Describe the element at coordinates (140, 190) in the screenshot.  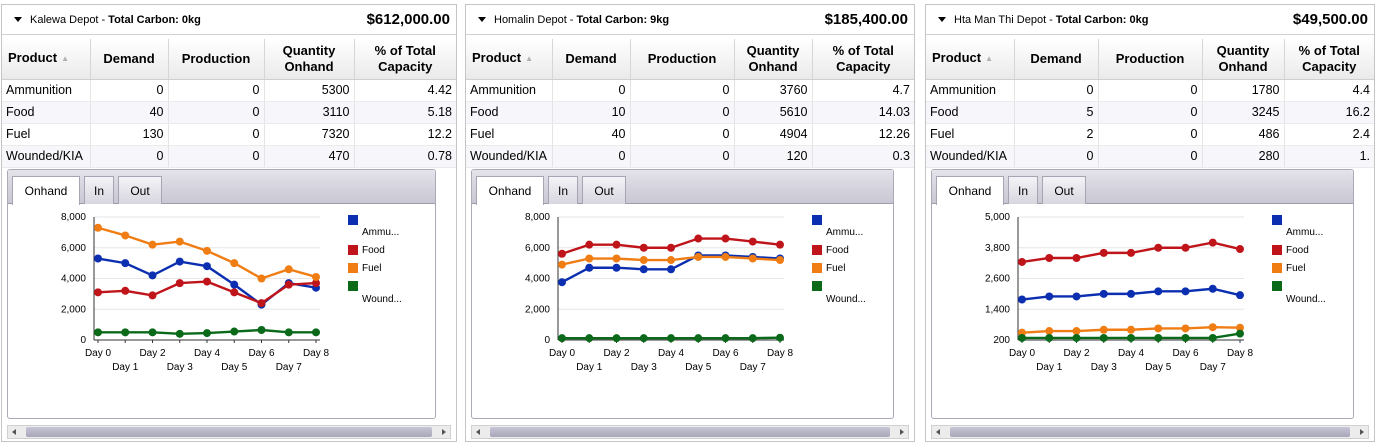
I see `tab-out: Out` at that location.